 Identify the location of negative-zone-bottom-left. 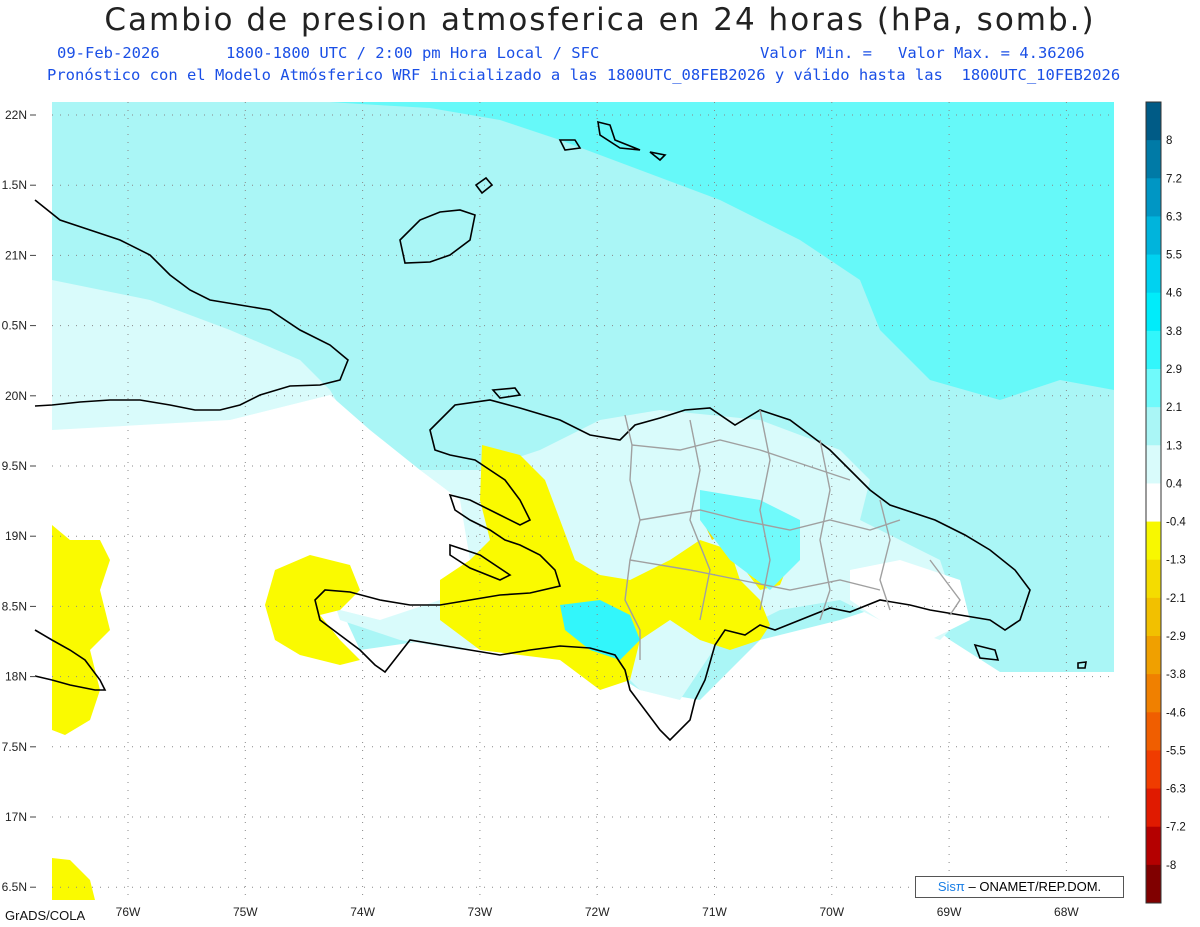
(73, 879).